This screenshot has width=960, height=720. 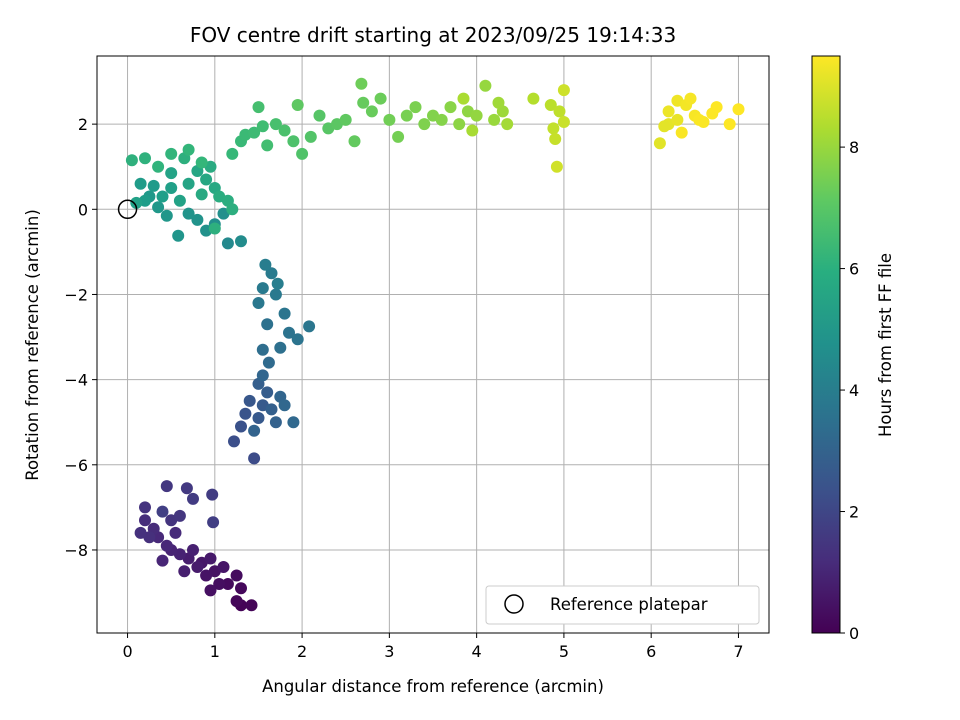 What do you see at coordinates (477, 651) in the screenshot?
I see `x-tick-label: 4` at bounding box center [477, 651].